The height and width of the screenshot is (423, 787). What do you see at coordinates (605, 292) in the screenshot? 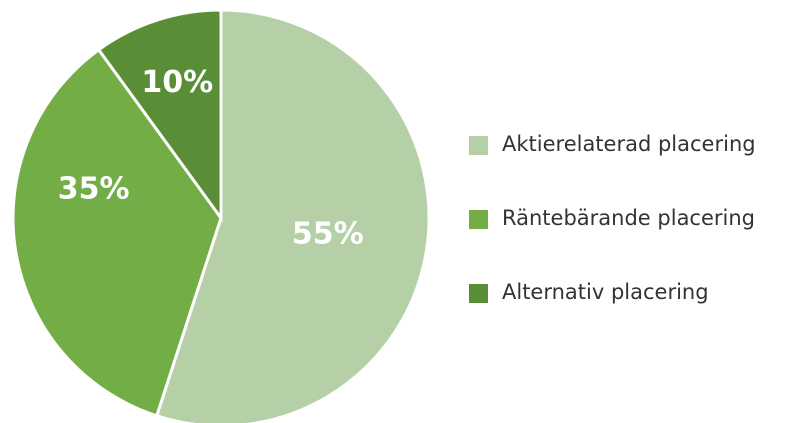
I see `legend-label: Alternativ placering` at bounding box center [605, 292].